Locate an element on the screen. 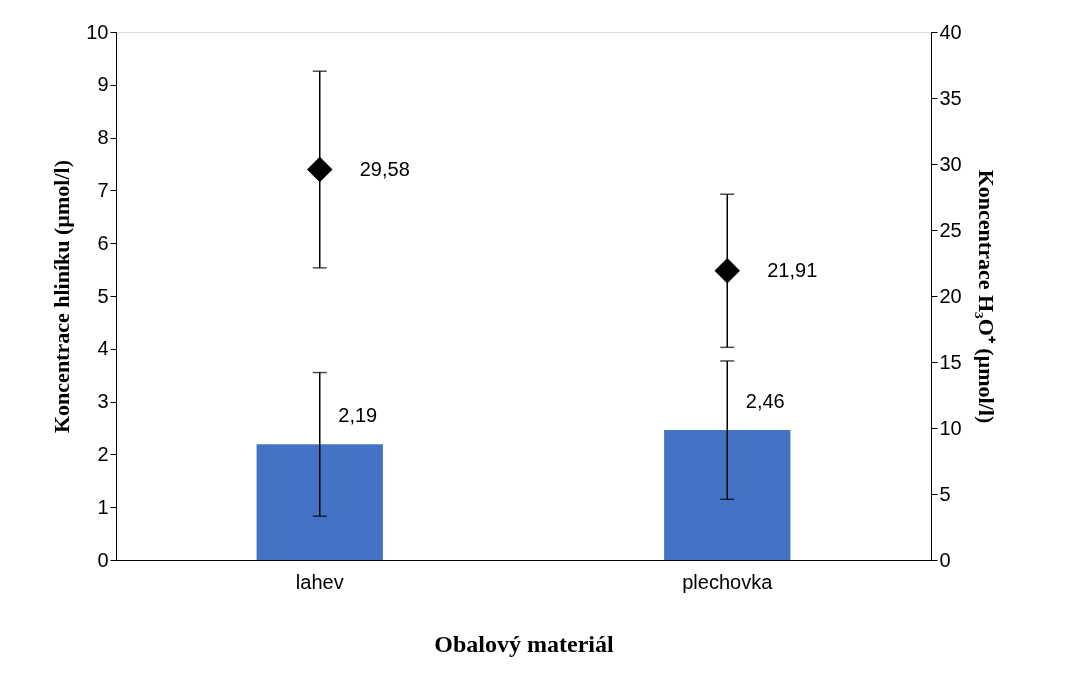 This screenshot has width=1085, height=679. y-tick-label: 6 is located at coordinates (103, 242).